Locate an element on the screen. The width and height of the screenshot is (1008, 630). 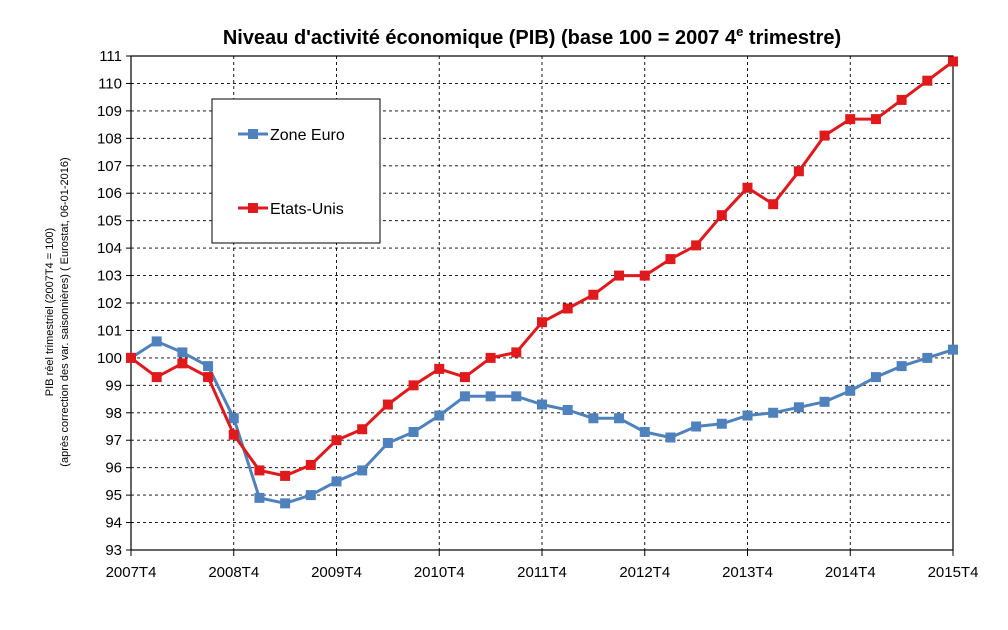
y-tick-label: 108 is located at coordinates (109, 138).